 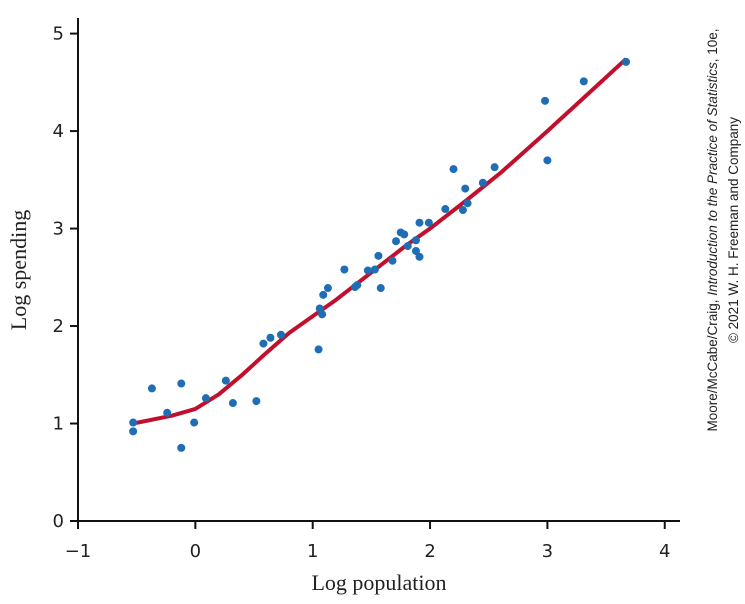 What do you see at coordinates (195, 551) in the screenshot?
I see `x-tick-label: 0` at bounding box center [195, 551].